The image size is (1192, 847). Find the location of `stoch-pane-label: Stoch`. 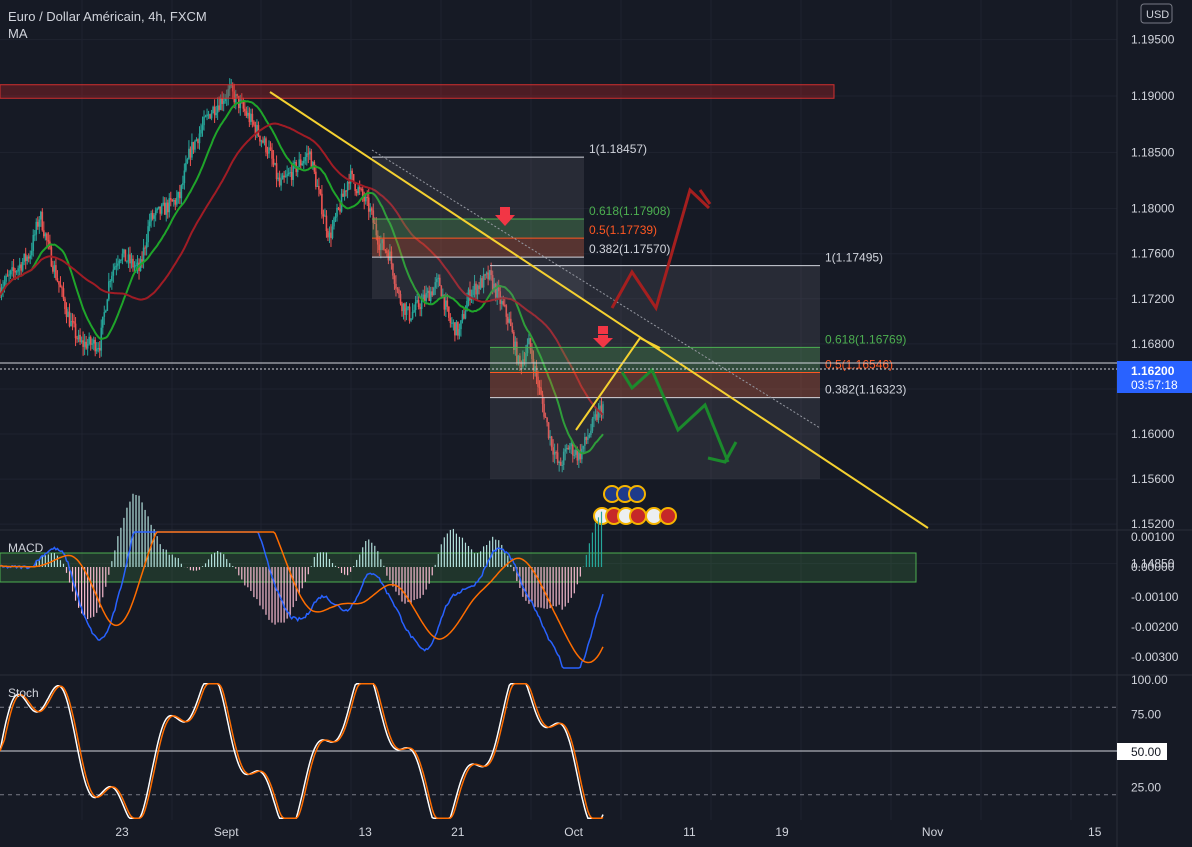

stoch-pane-label: Stoch is located at coordinates (23, 693).